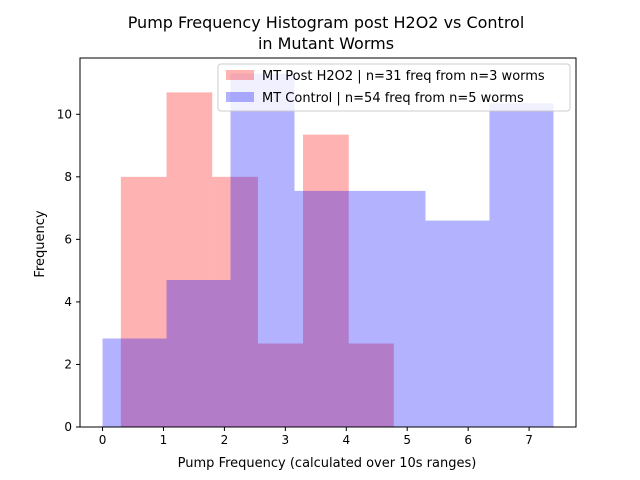  Describe the element at coordinates (64, 114) in the screenshot. I see `y-tick-label: 10` at that location.